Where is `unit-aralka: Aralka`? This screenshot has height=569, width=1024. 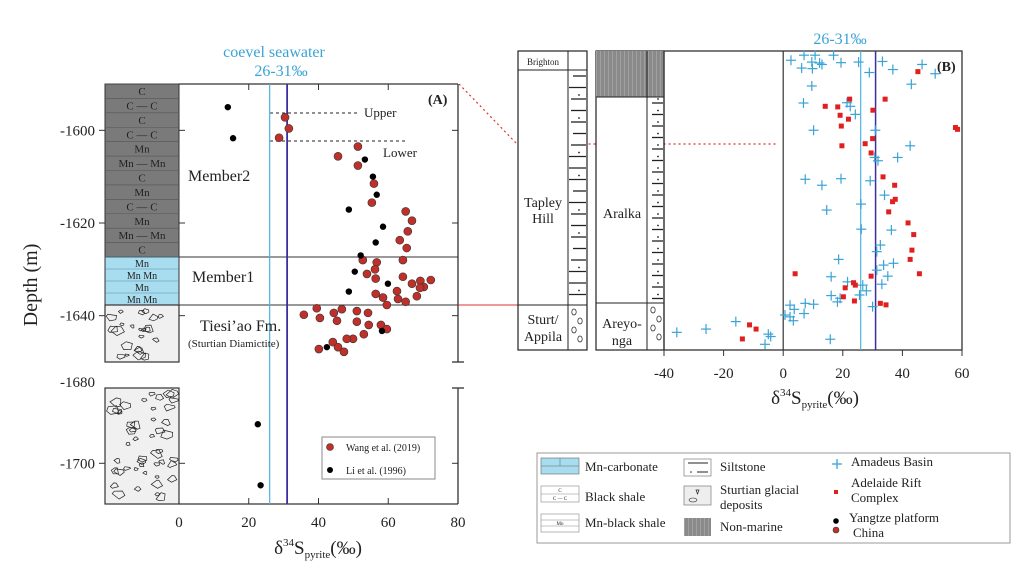 unit-aralka: Aralka is located at coordinates (622, 214).